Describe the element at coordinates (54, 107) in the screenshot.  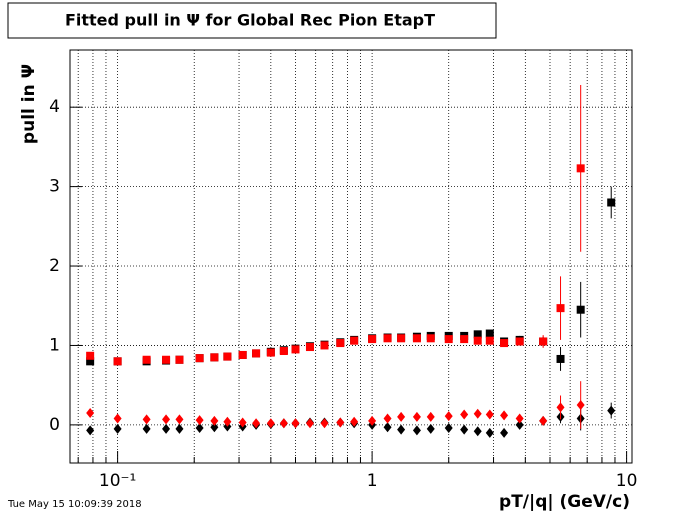
I see `y-tick-label: 4` at that location.